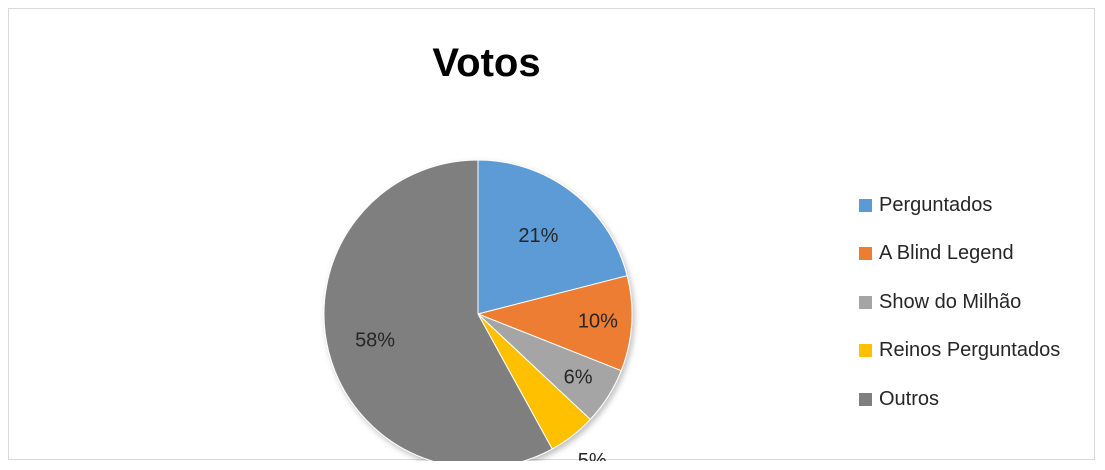 The width and height of the screenshot is (1105, 470). I want to click on legend-swatch-reinos-perguntados, so click(865, 351).